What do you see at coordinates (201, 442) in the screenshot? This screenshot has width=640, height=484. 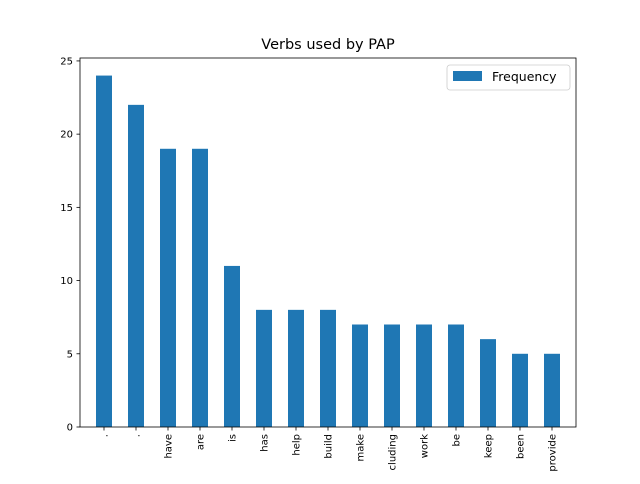 I see `x-tick-label: are` at bounding box center [201, 442].